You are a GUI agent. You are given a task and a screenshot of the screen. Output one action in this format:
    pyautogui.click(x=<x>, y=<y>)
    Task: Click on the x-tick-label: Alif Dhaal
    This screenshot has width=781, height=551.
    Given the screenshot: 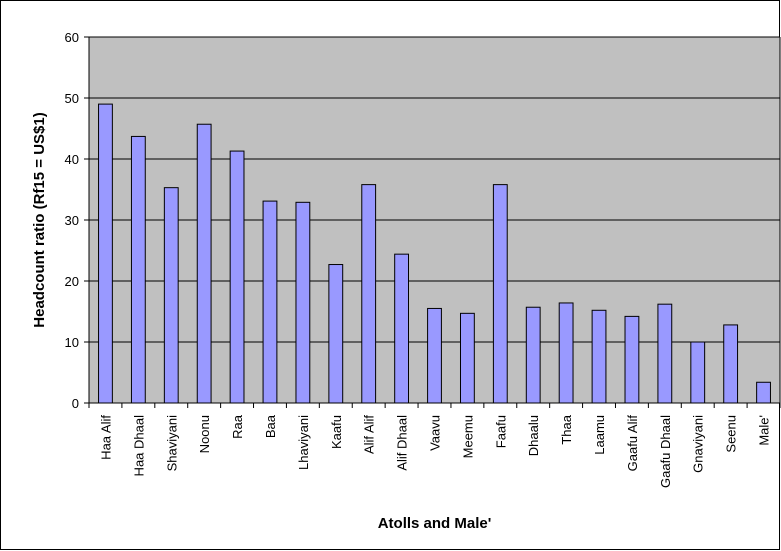 What is the action you would take?
    pyautogui.click(x=402, y=443)
    